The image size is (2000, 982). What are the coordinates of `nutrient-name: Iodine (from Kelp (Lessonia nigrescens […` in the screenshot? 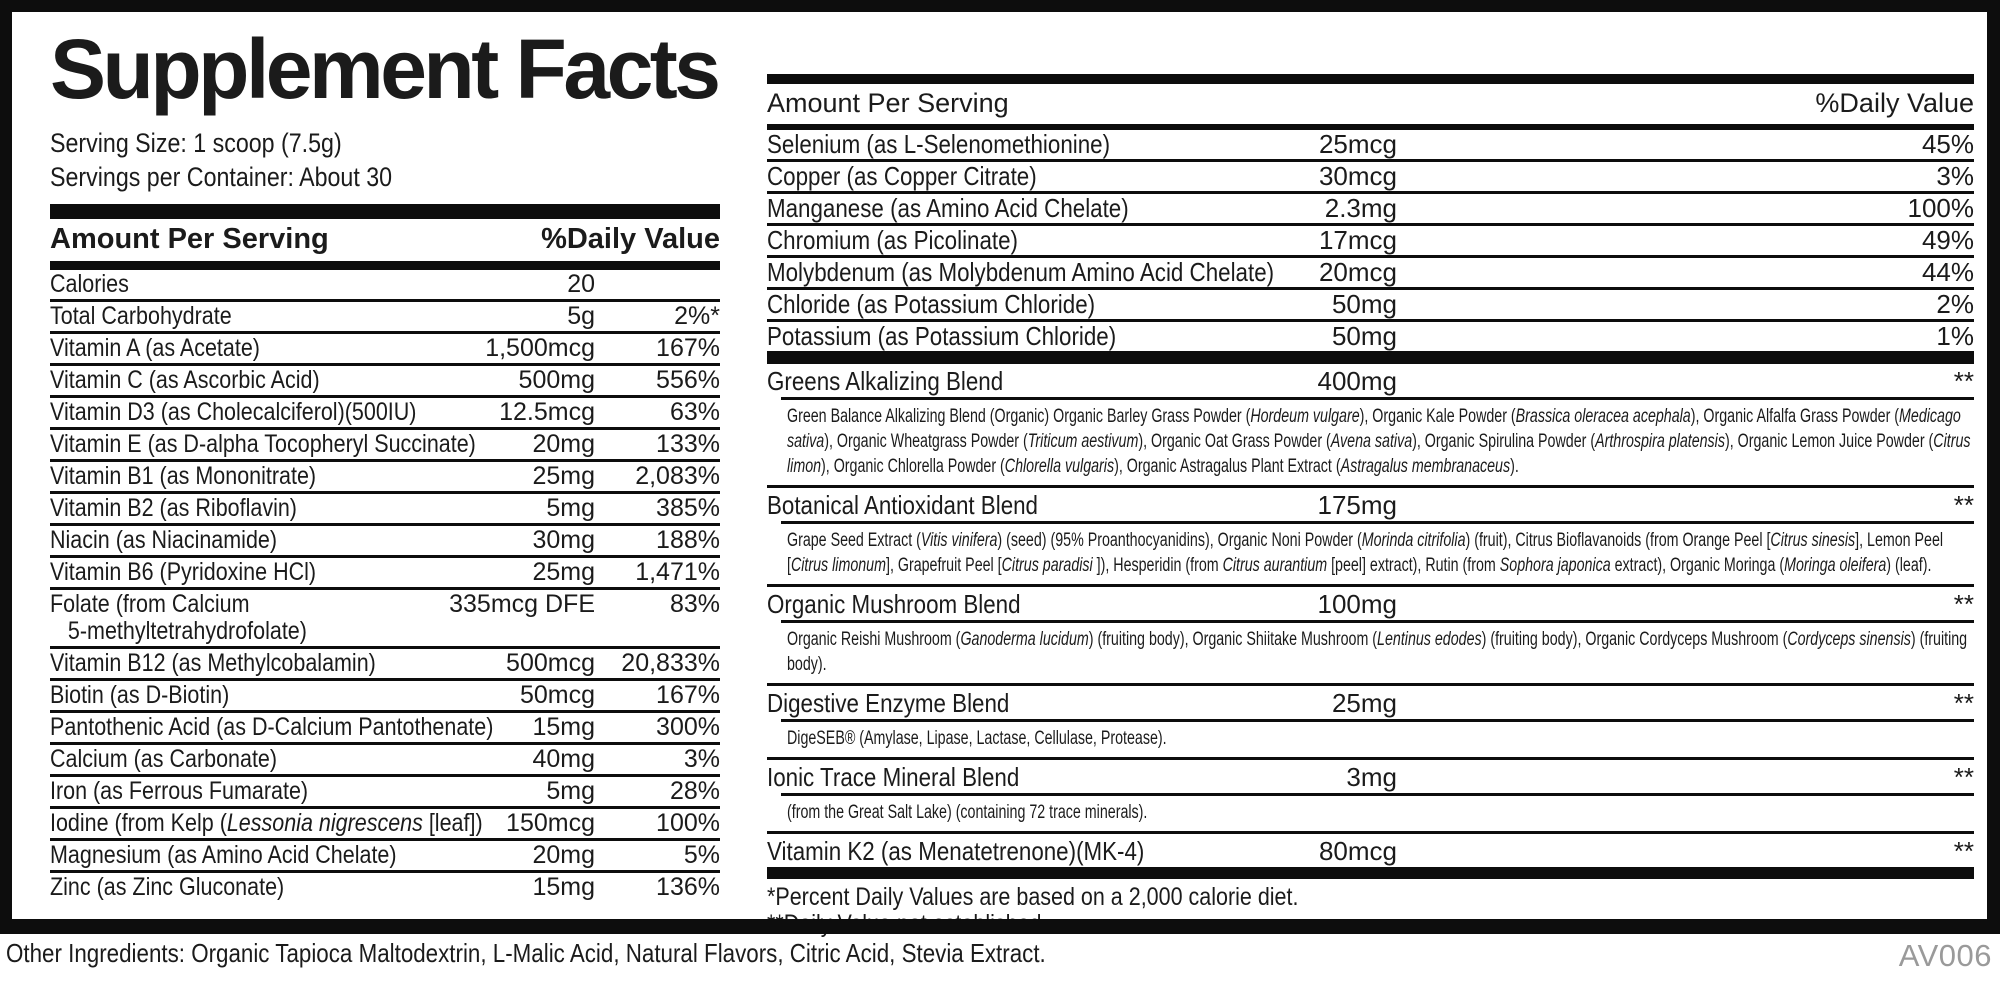 It's located at (266, 823).